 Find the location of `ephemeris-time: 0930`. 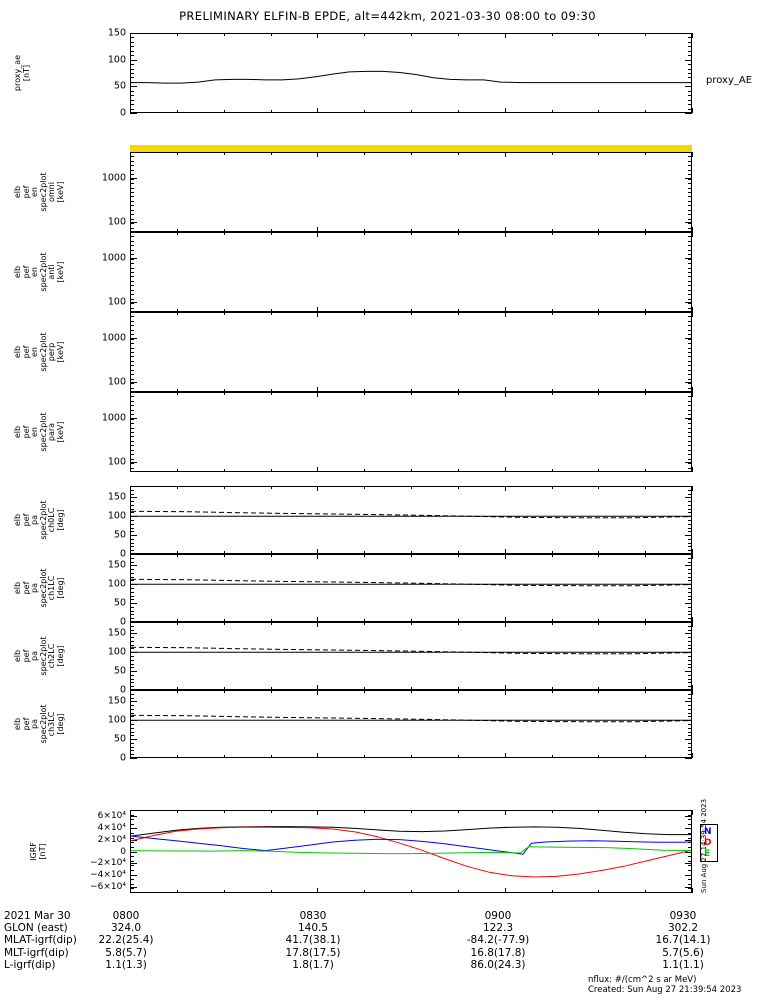

ephemeris-time: 0930 is located at coordinates (683, 916).